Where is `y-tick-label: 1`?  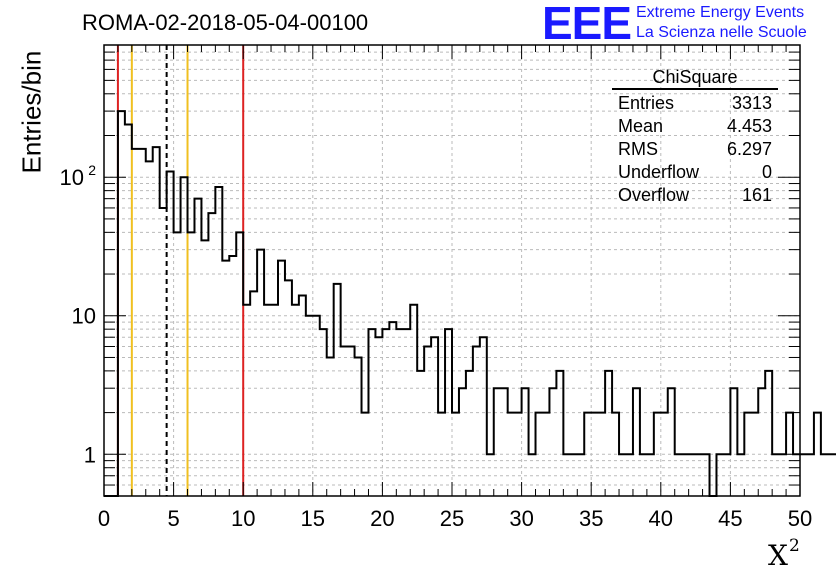 y-tick-label: 1 is located at coordinates (90, 454).